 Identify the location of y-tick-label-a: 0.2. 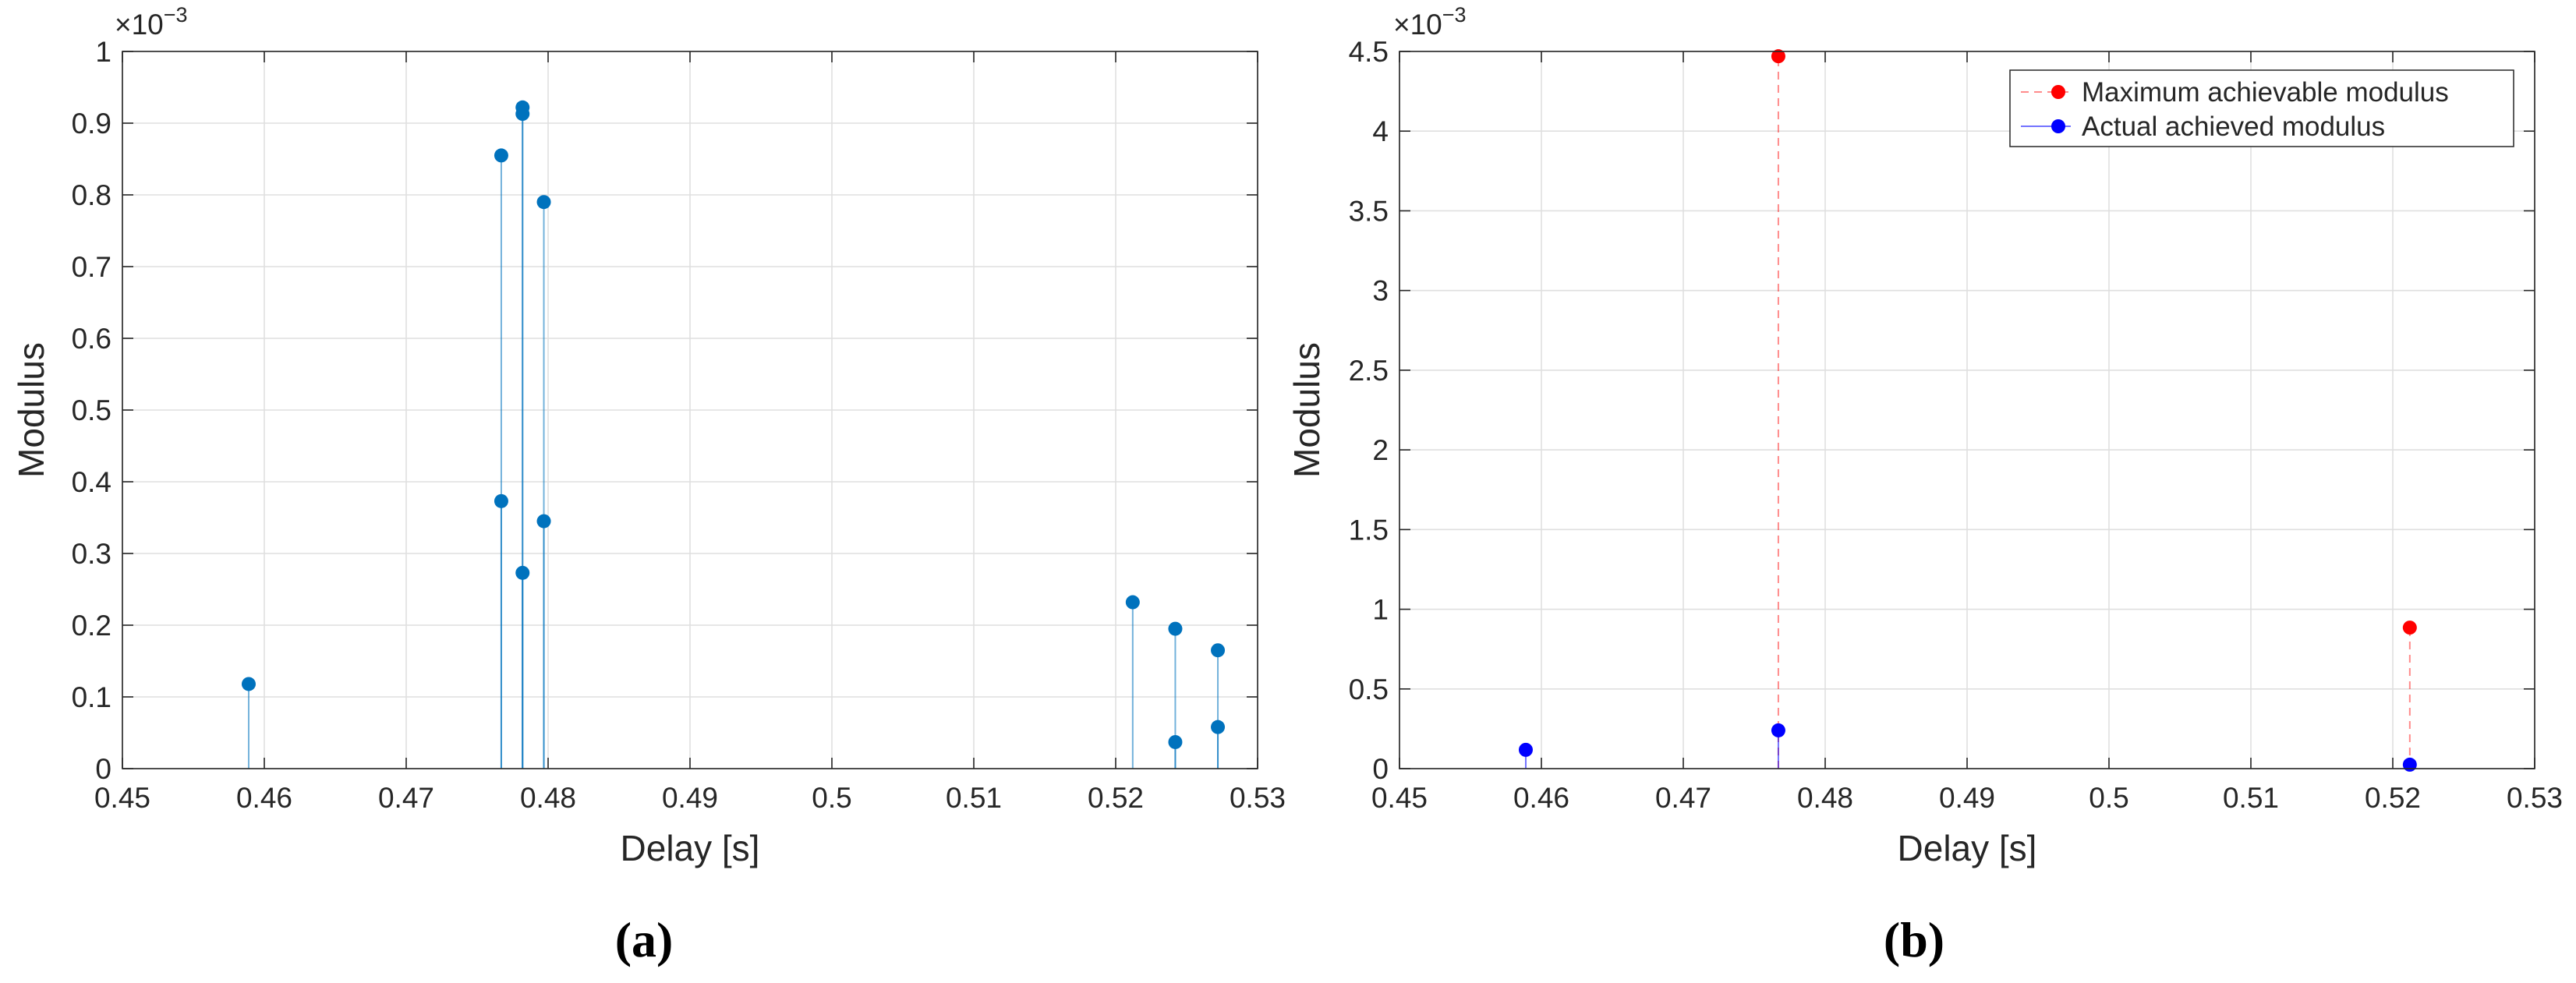
(91, 626).